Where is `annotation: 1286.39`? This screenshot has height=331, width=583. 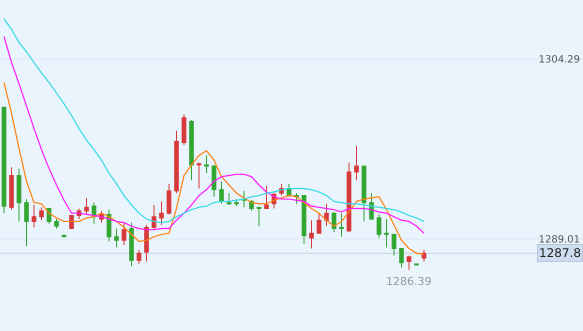 annotation: 1286.39 is located at coordinates (409, 281).